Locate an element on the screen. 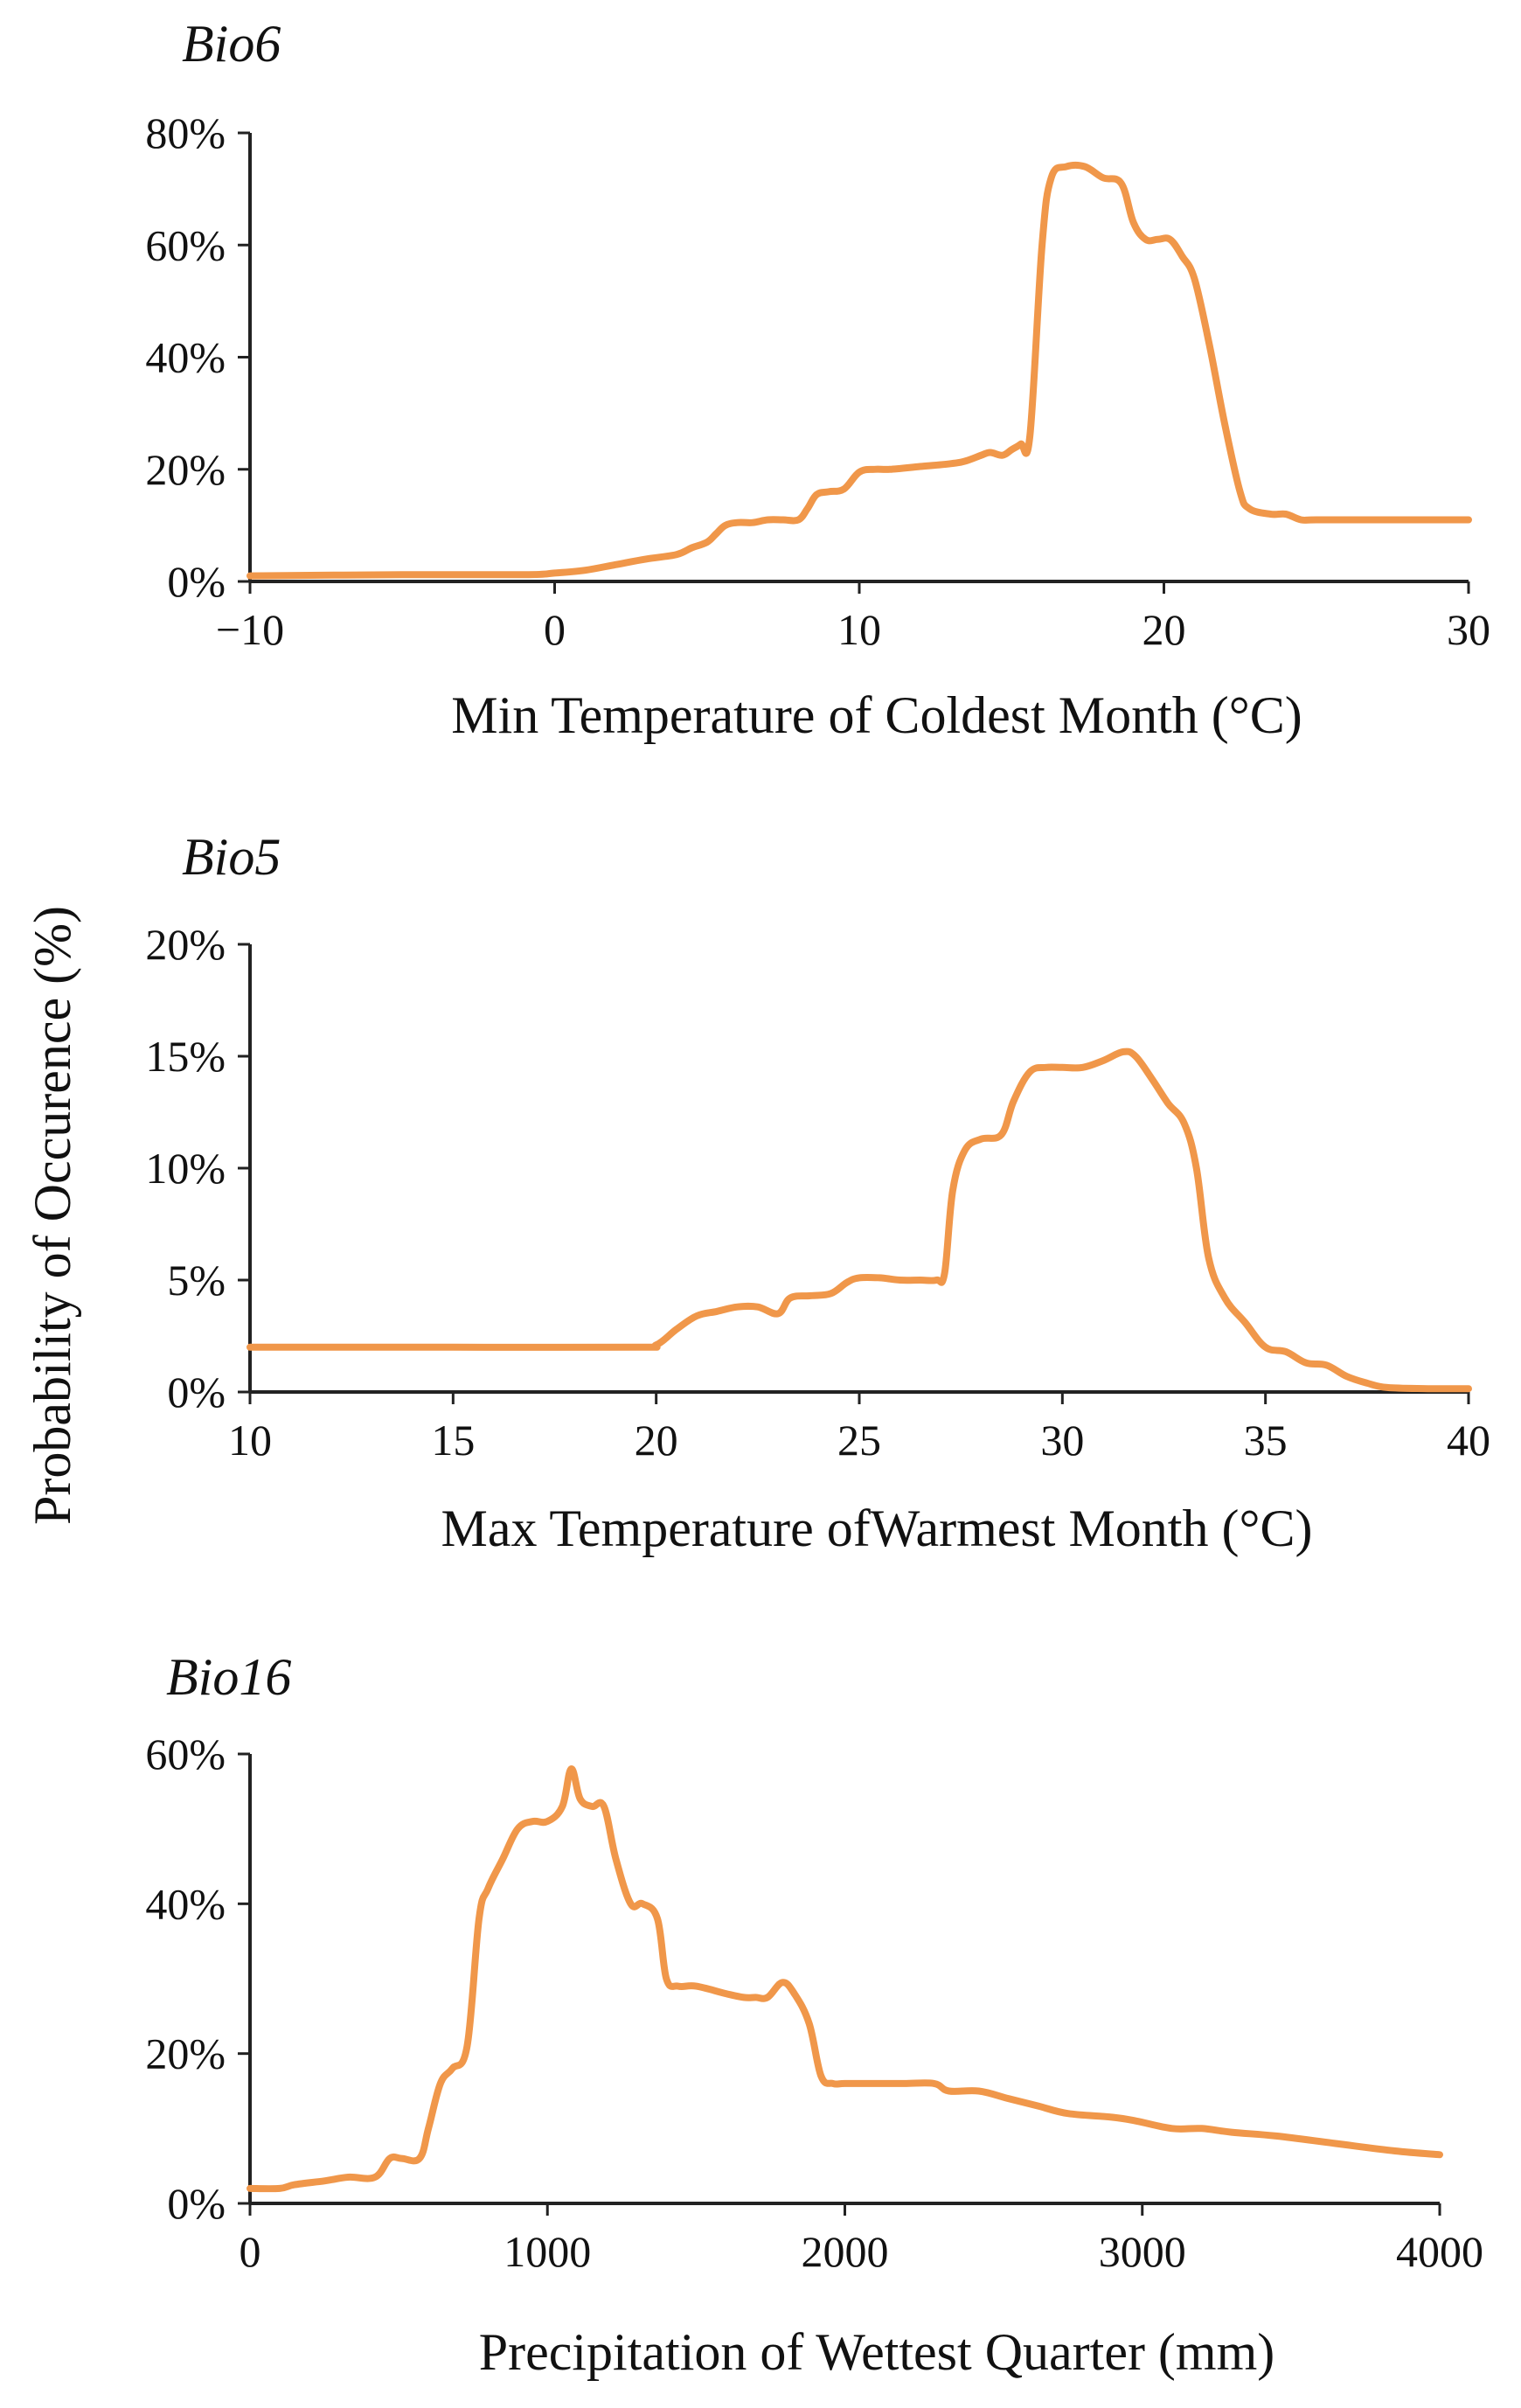 Image resolution: width=1521 pixels, height=2408 pixels. x-tick-label: 35 is located at coordinates (1266, 1440).